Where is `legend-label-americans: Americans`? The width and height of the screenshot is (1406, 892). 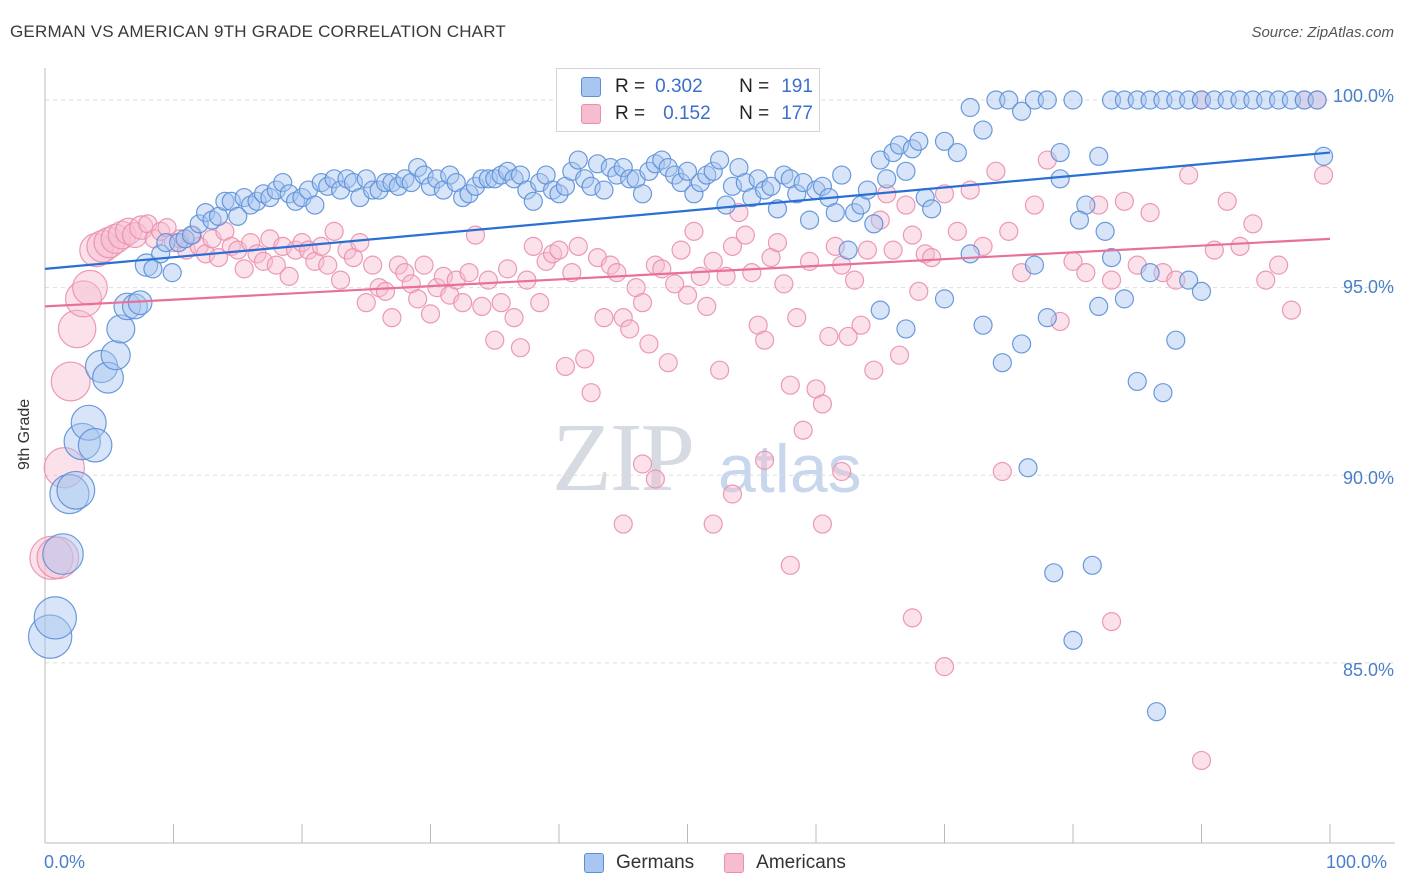 legend-label-americans: Americans is located at coordinates (801, 862).